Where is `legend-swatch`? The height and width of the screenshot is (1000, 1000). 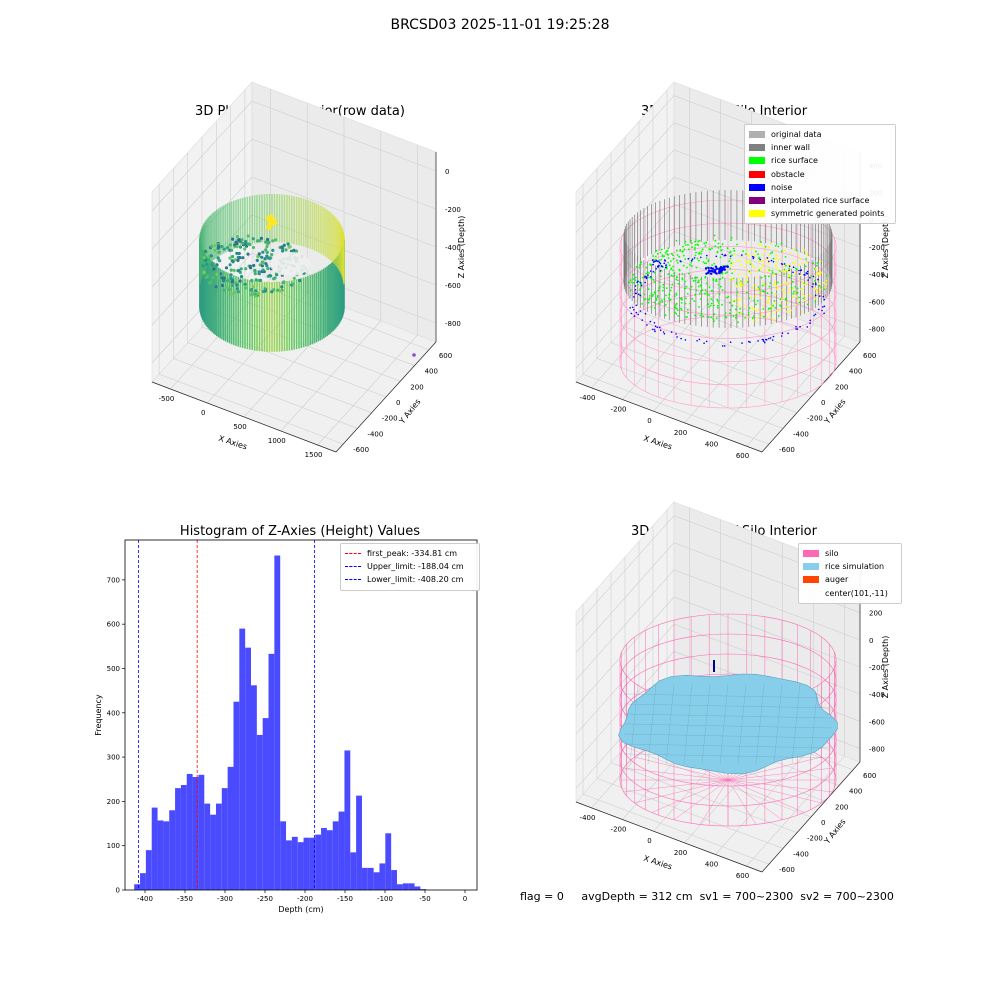 legend-swatch is located at coordinates (811, 554).